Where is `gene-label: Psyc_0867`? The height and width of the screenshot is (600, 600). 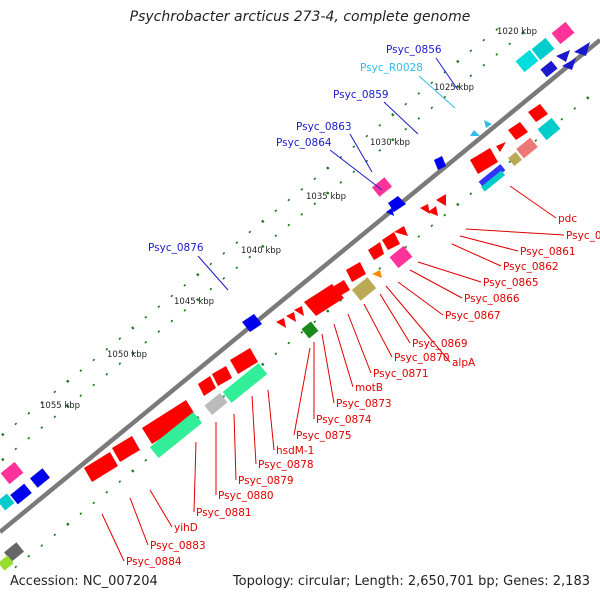 gene-label: Psyc_0867 is located at coordinates (473, 316).